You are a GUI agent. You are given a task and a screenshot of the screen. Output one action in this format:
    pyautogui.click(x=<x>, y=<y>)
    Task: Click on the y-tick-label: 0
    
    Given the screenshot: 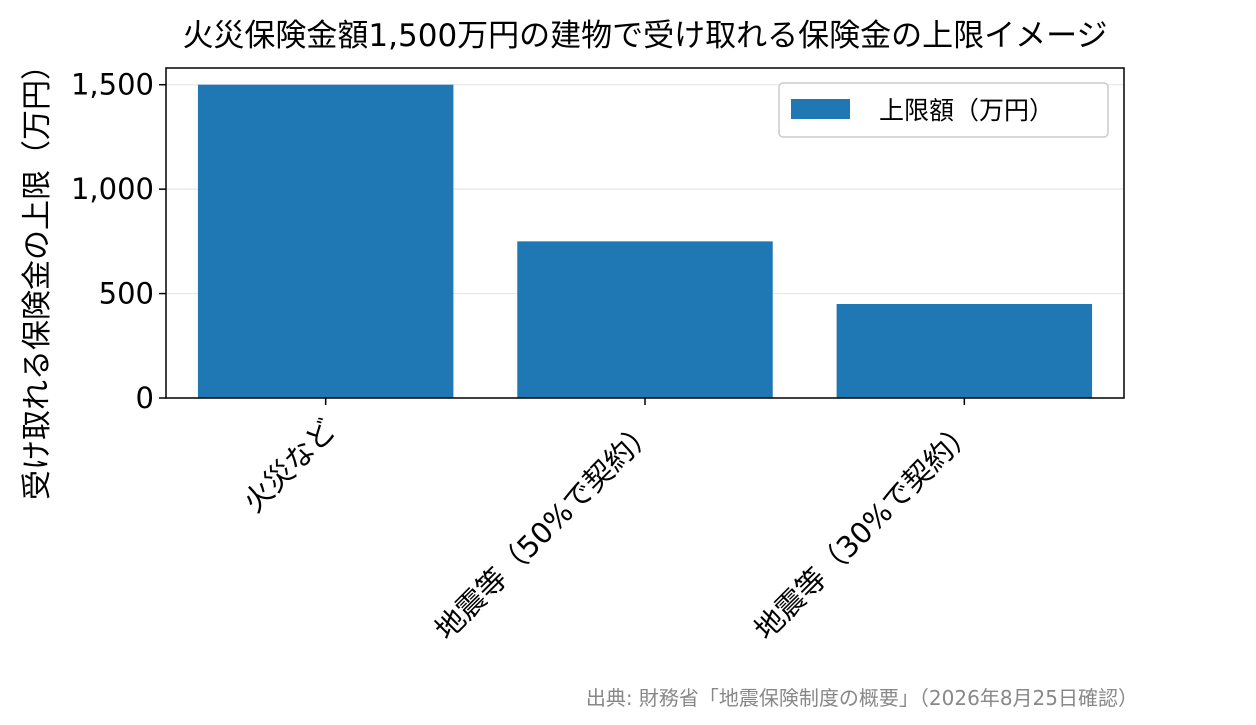 What is the action you would take?
    pyautogui.click(x=145, y=398)
    